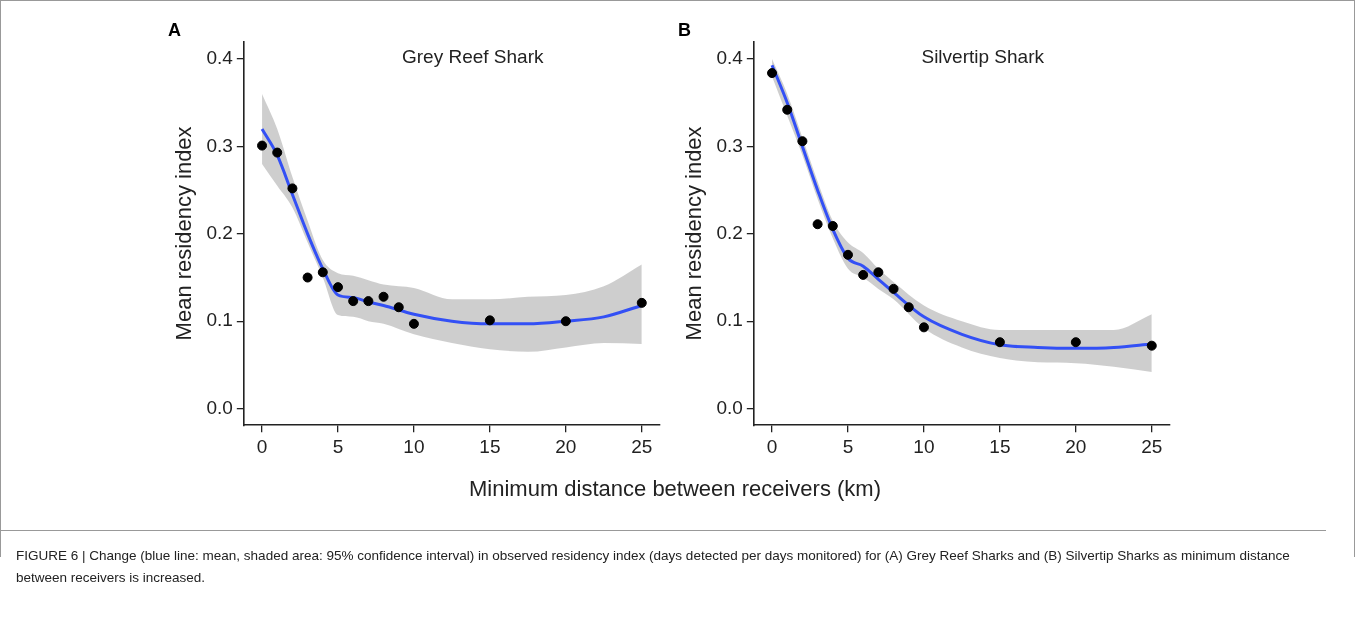 The height and width of the screenshot is (621, 1355). I want to click on chart-subtitle: Silvertip Shark, so click(983, 56).